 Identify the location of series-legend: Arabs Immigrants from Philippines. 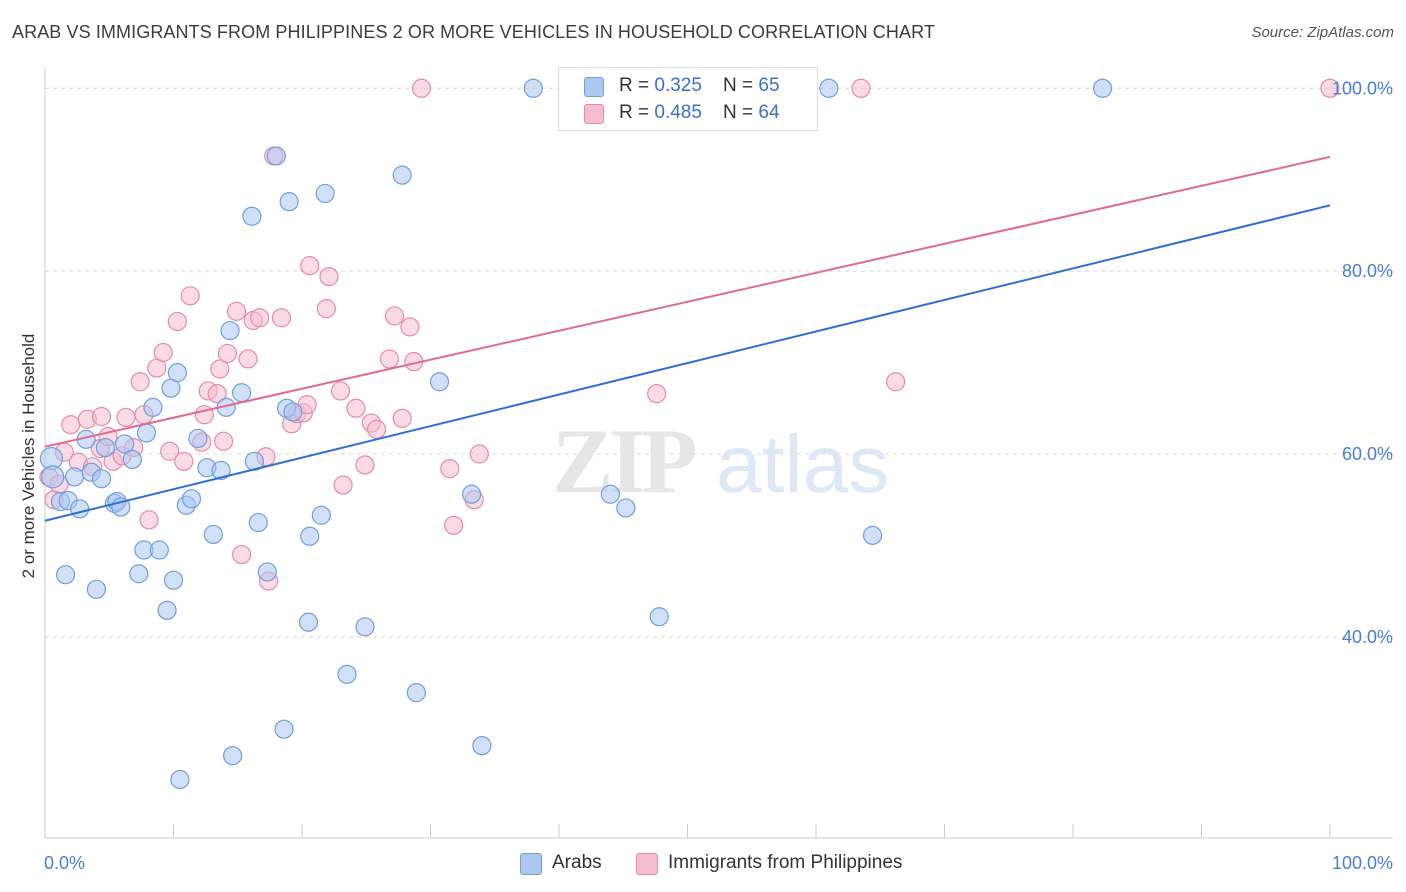
(703, 865).